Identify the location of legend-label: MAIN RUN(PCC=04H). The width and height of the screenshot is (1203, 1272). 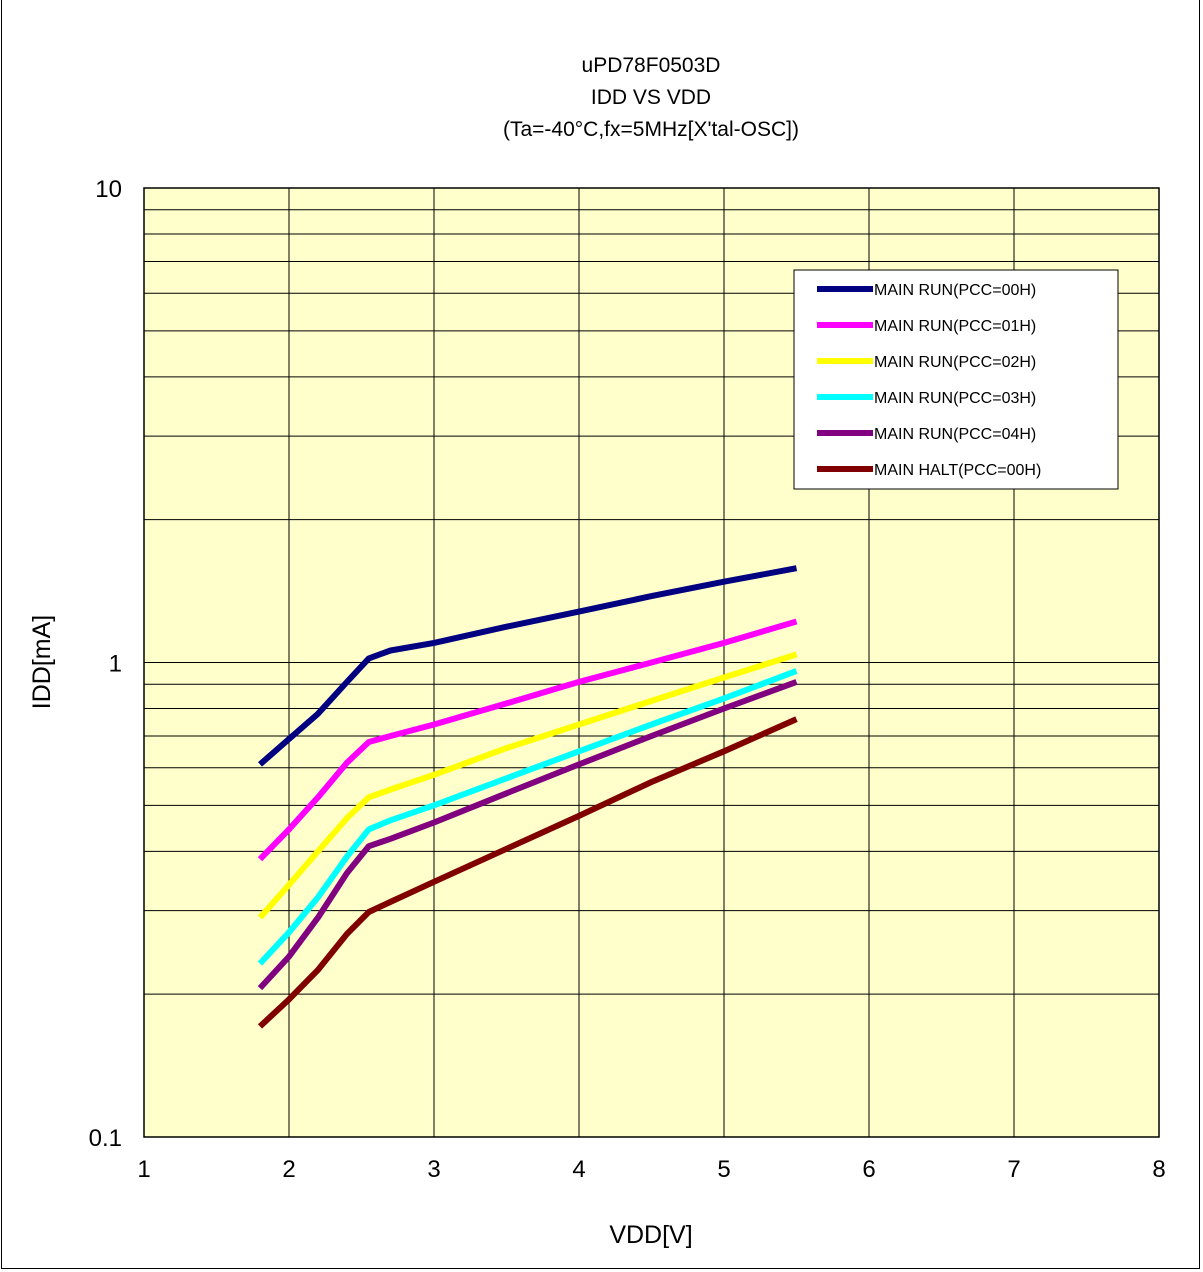
(955, 434).